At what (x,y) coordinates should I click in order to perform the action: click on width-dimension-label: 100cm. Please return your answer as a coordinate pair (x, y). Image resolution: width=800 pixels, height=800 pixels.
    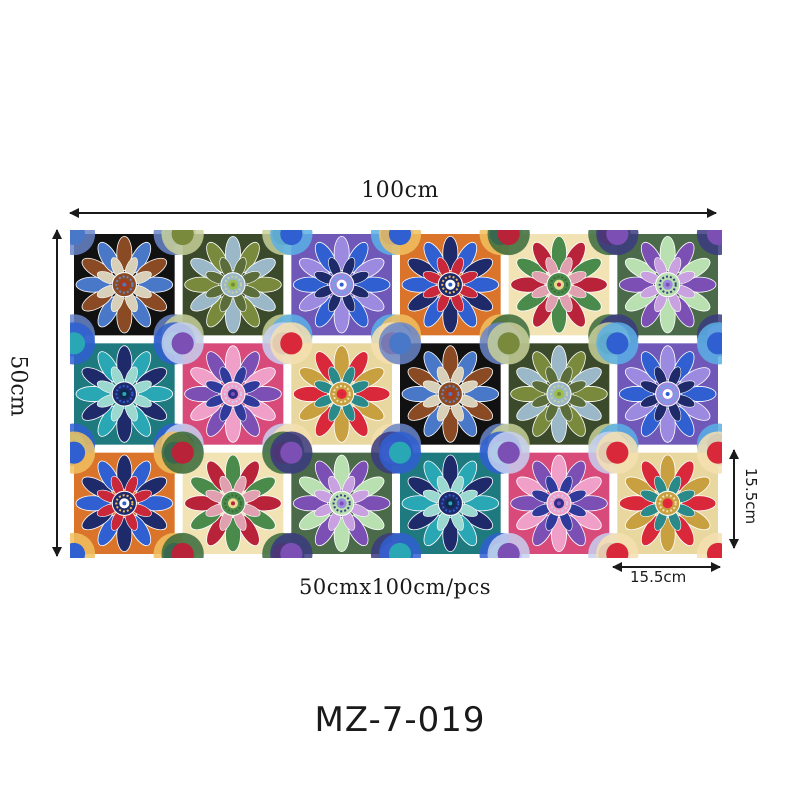
    Looking at the image, I should click on (400, 190).